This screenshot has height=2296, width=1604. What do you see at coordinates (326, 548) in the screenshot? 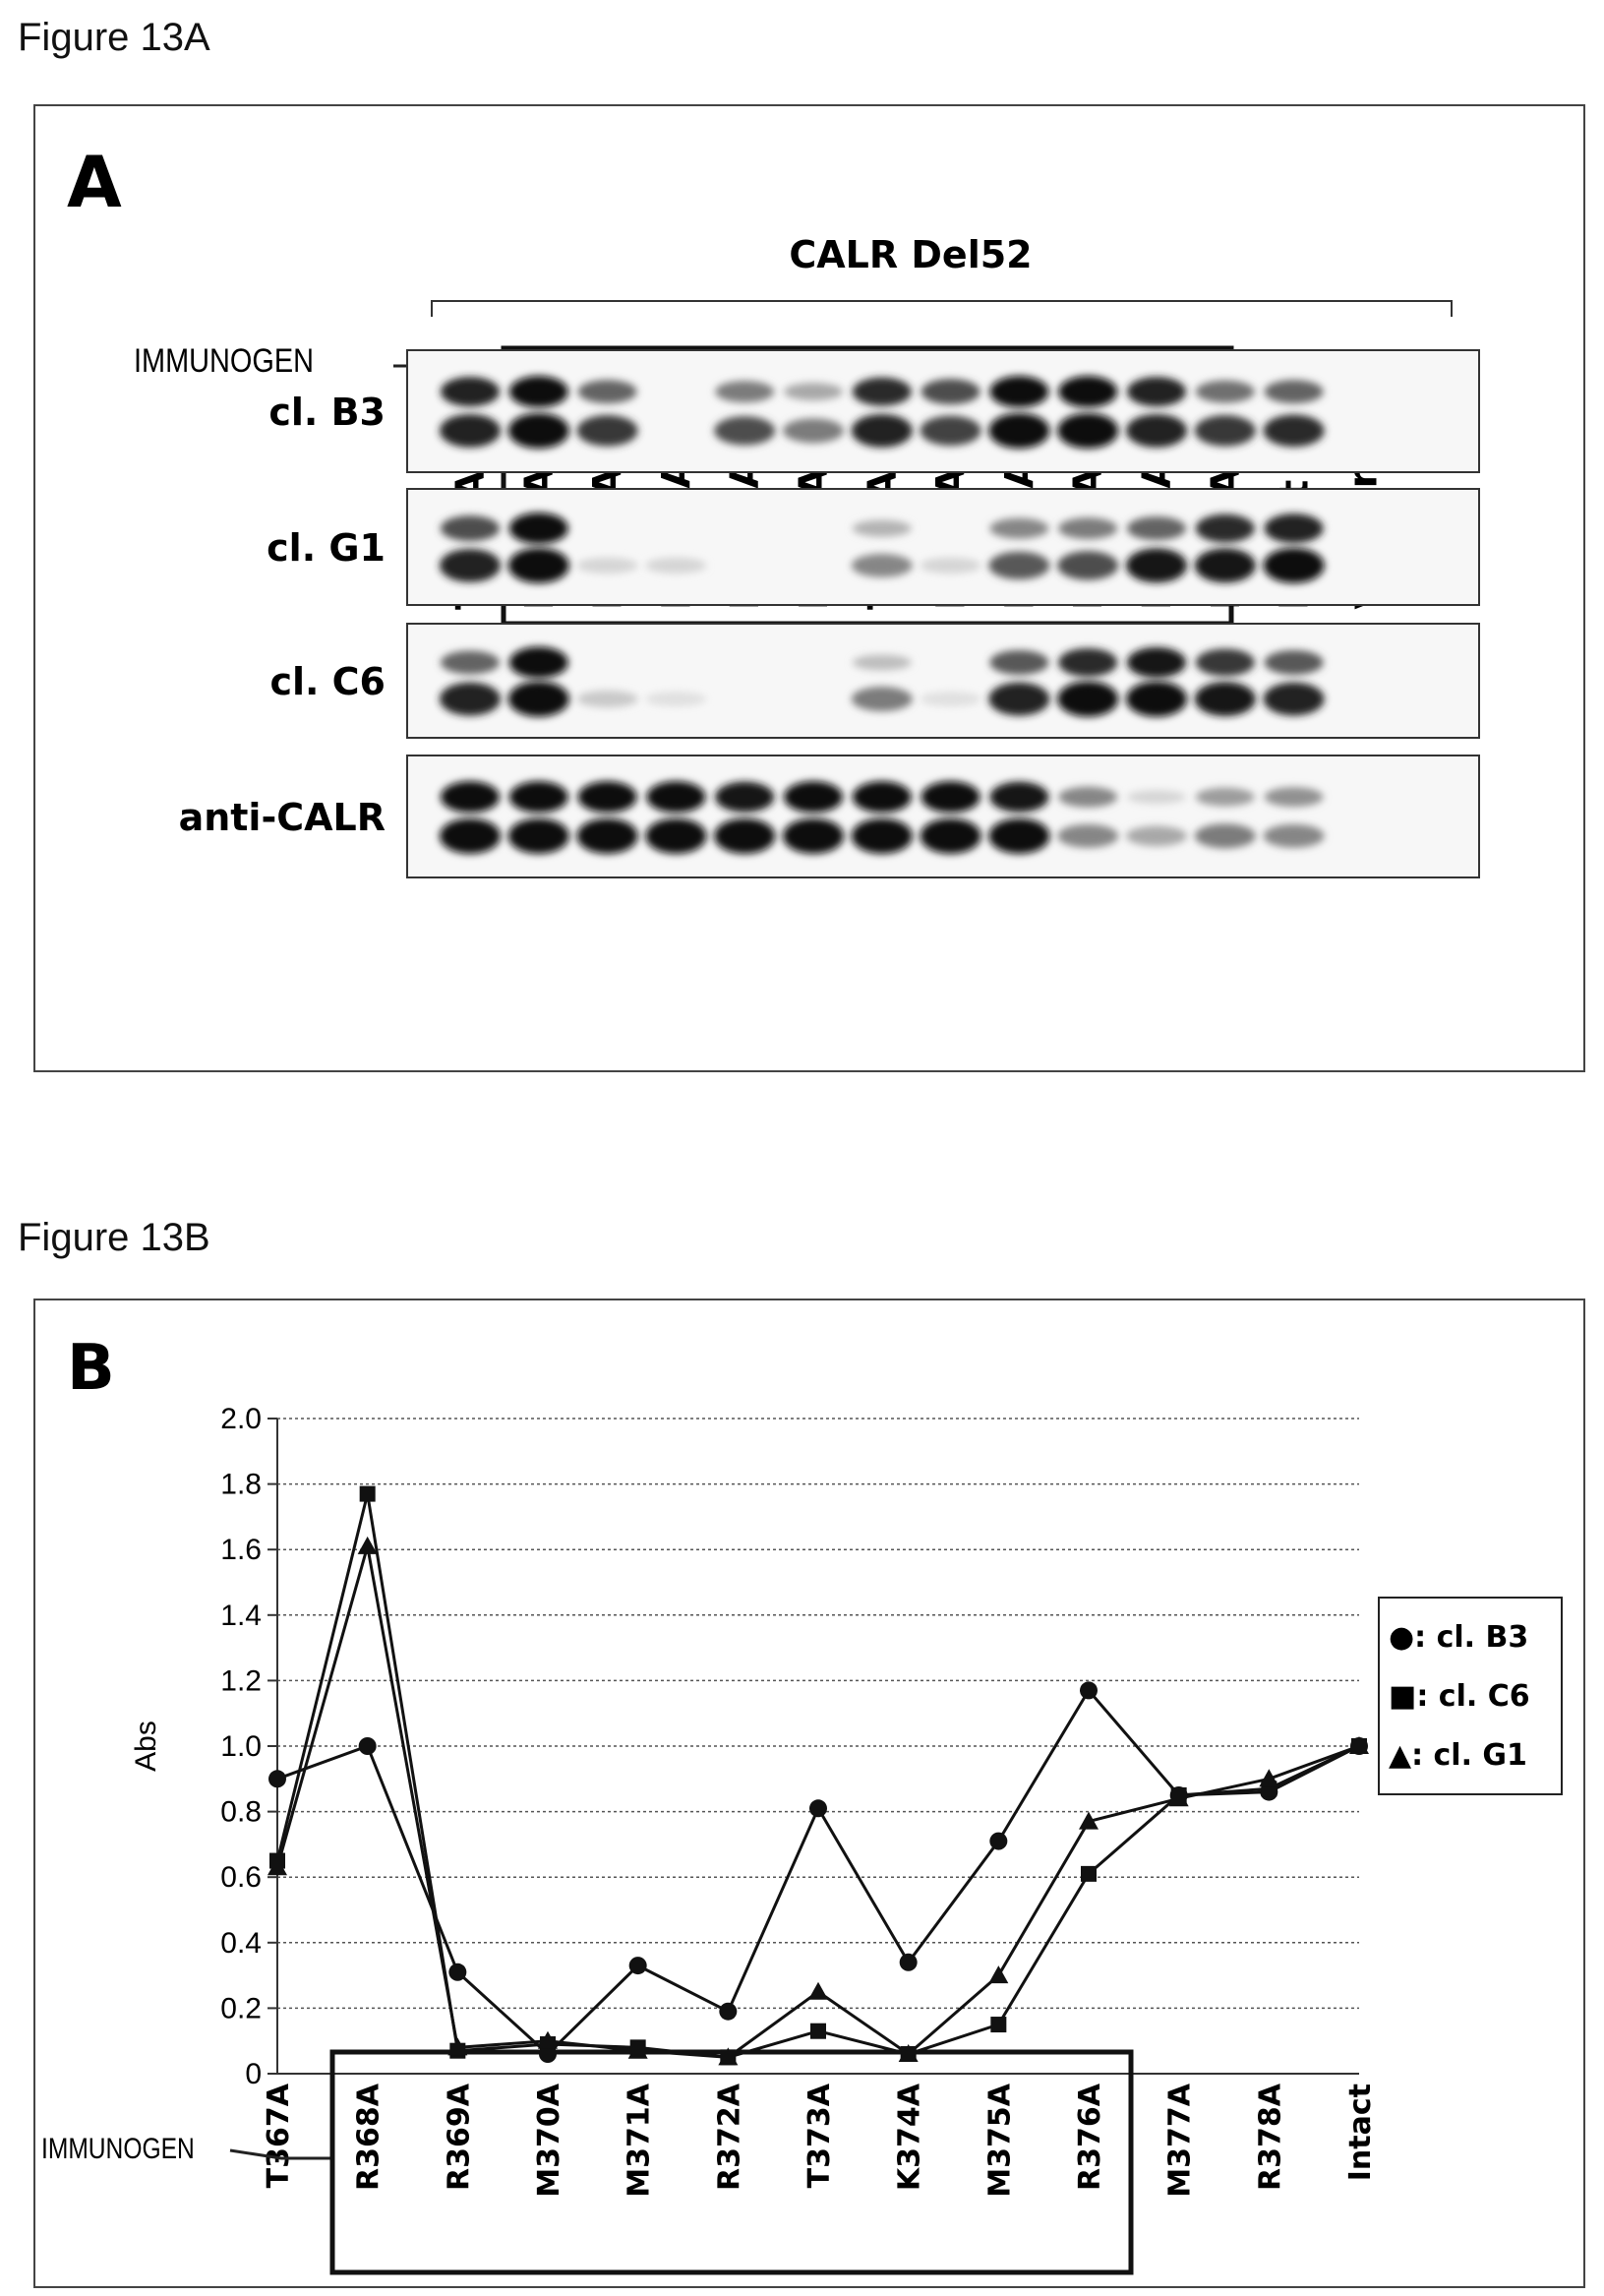
I see `blot-label: cl. G1` at bounding box center [326, 548].